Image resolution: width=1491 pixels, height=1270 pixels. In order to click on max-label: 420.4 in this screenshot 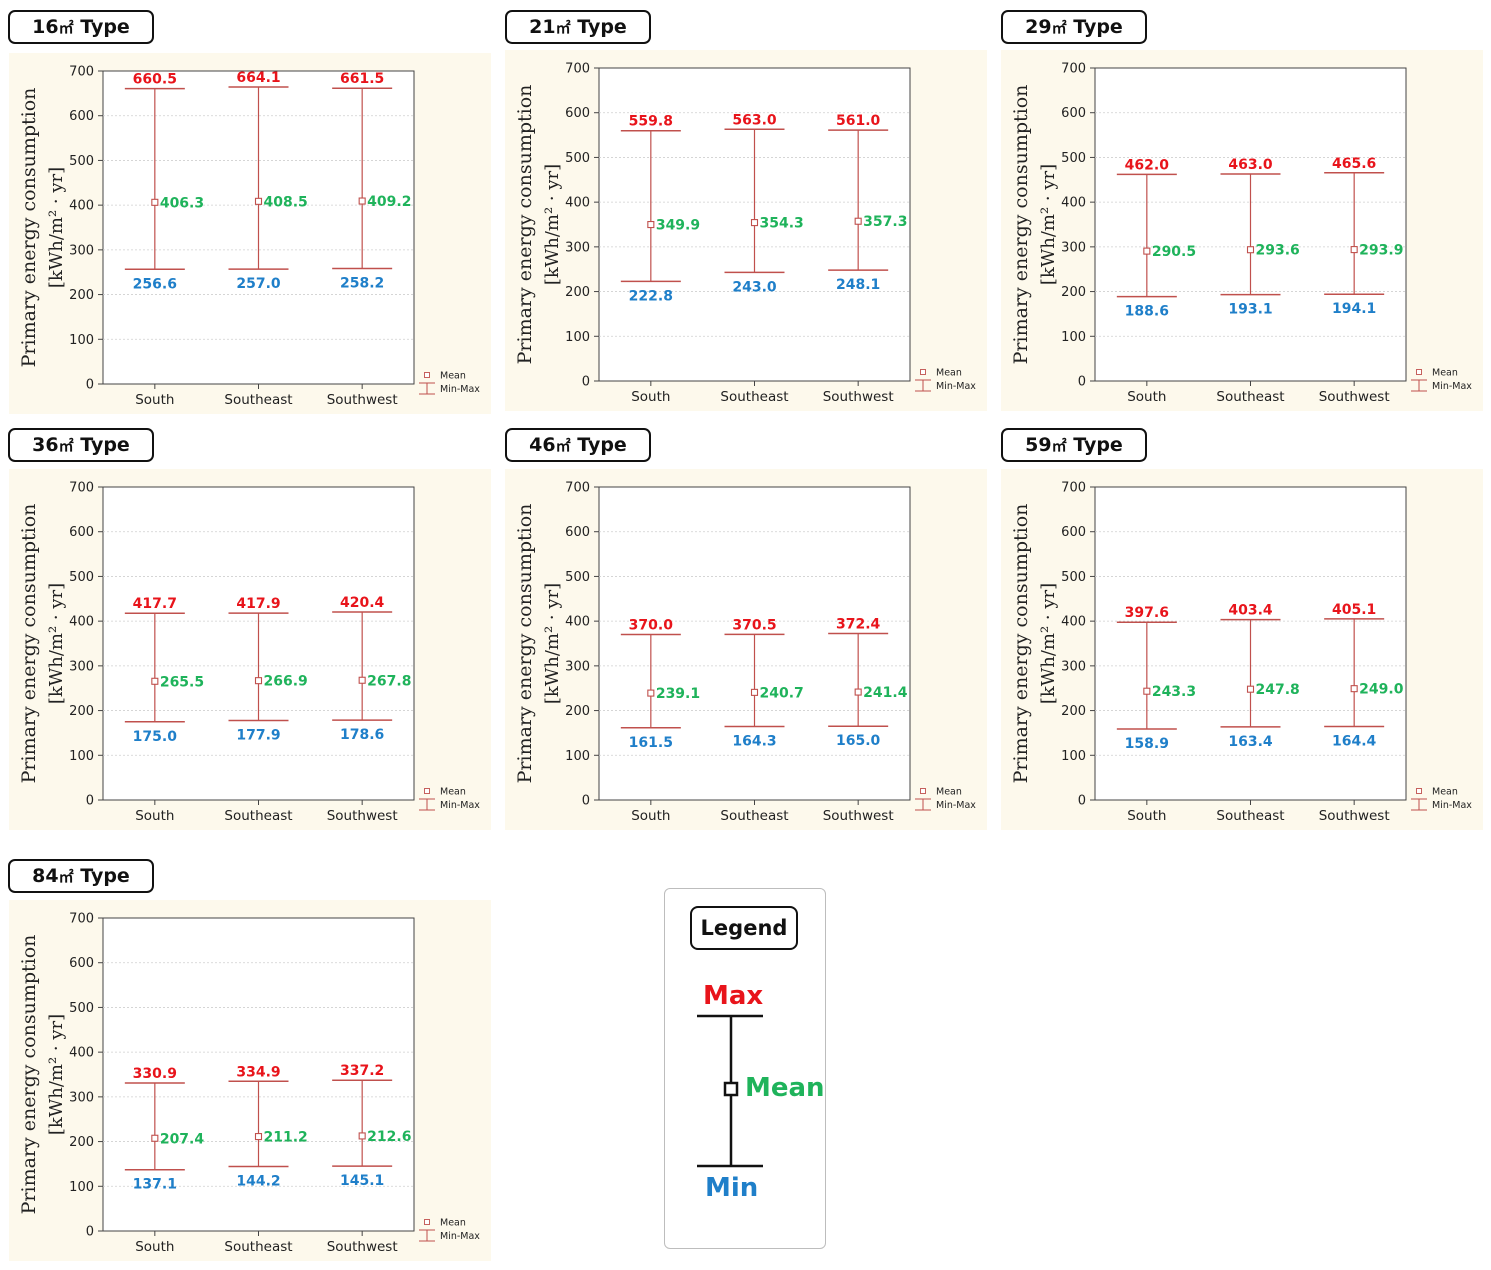, I will do `click(362, 603)`.